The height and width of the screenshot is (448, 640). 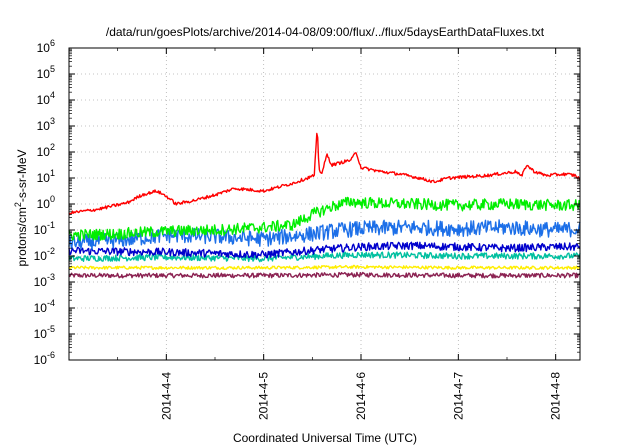 I want to click on y-axis-label-rest: -s-sr-MeV, so click(x=22, y=175).